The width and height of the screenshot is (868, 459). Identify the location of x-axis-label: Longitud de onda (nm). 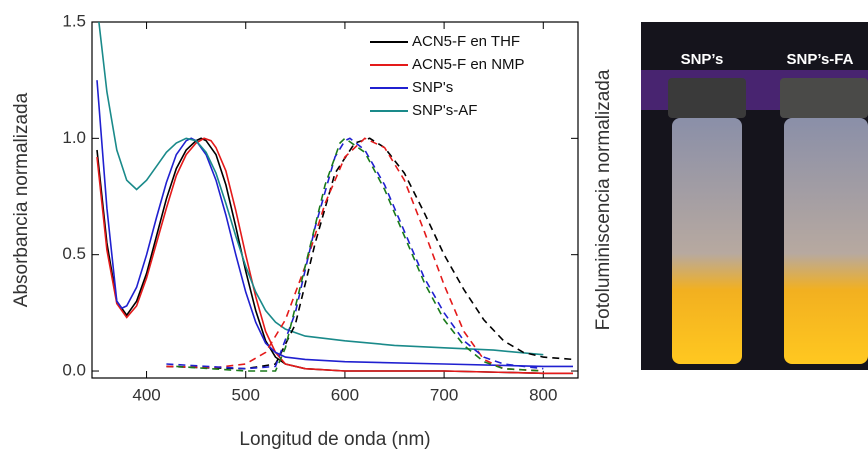
(334, 439).